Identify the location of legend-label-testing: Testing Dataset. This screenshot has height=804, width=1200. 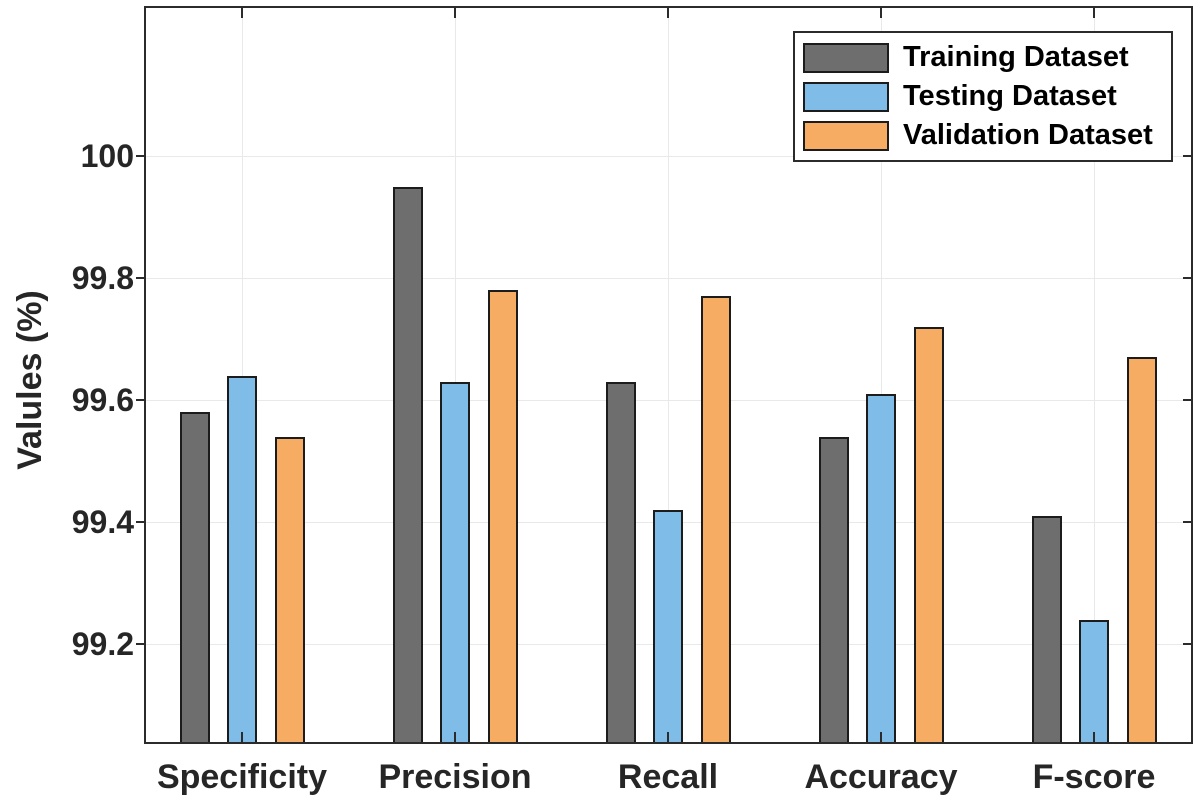
(1010, 96).